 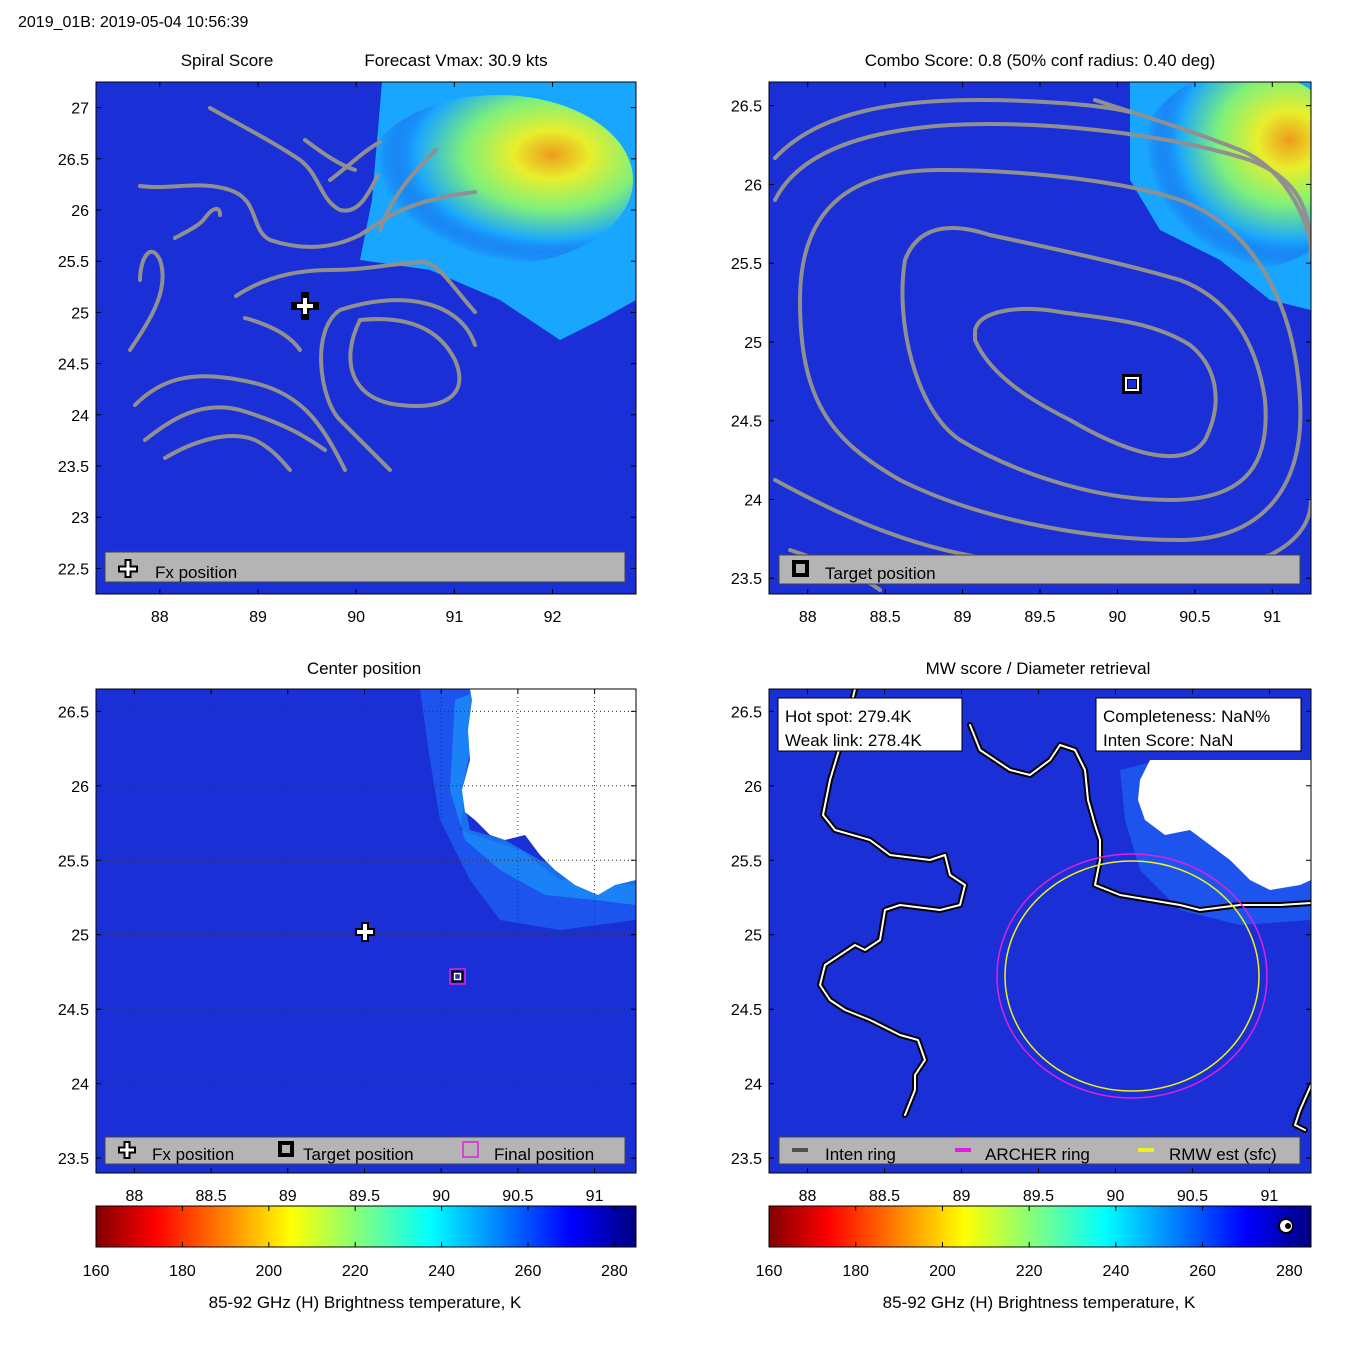 What do you see at coordinates (942, 1271) in the screenshot?
I see `colorbar-tick-label: 200` at bounding box center [942, 1271].